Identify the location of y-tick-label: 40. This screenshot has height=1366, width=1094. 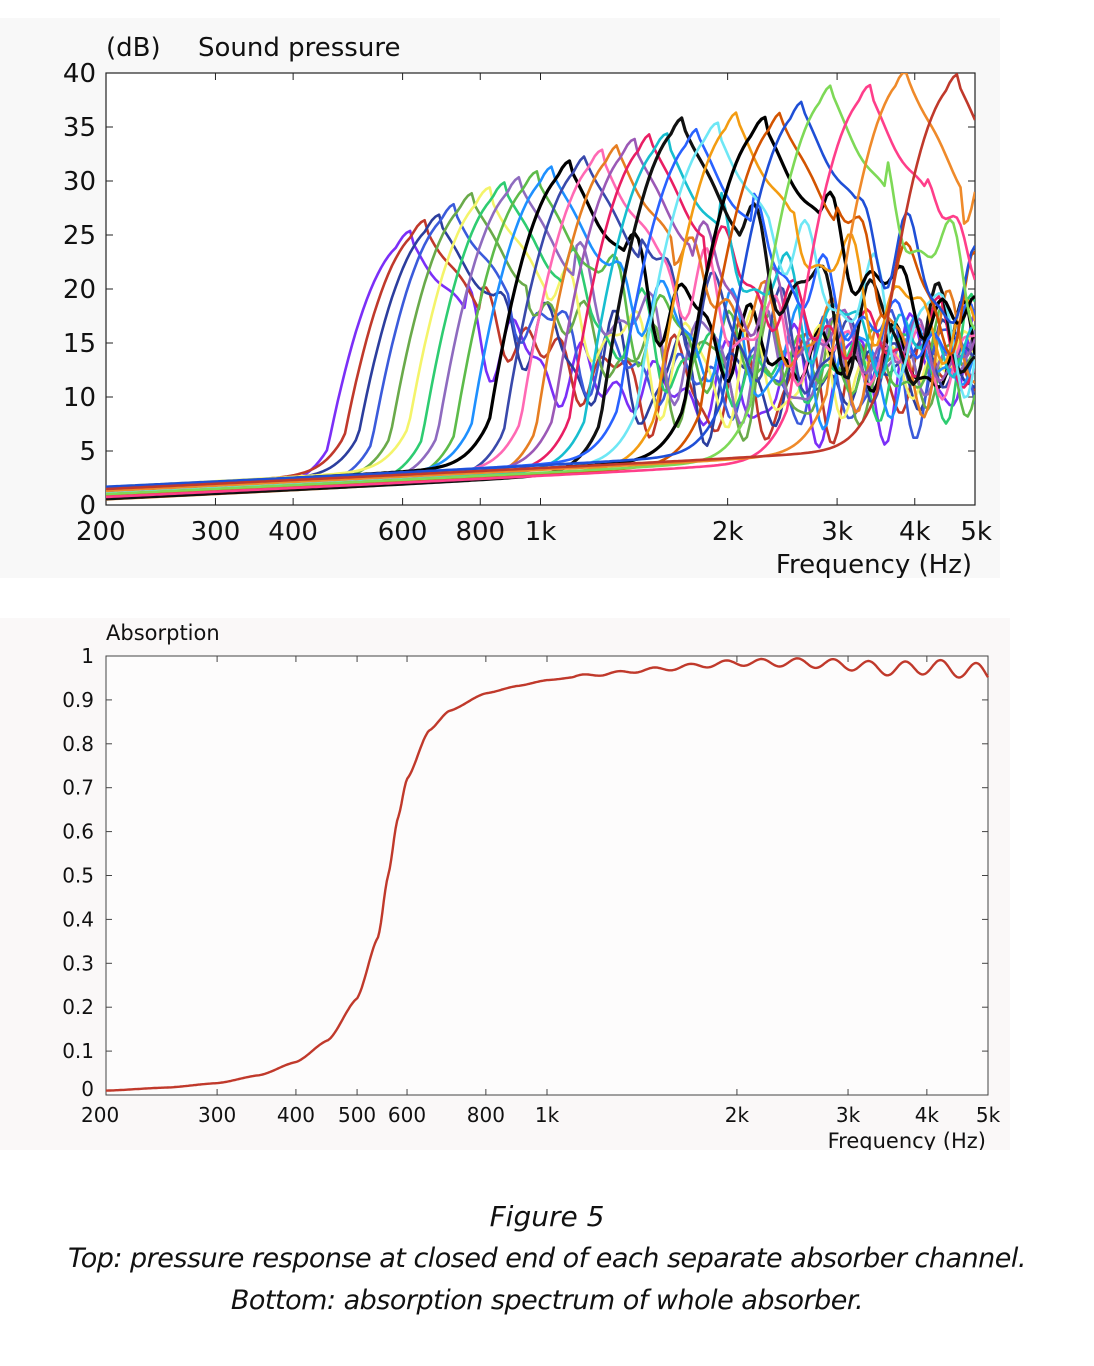
(79, 74).